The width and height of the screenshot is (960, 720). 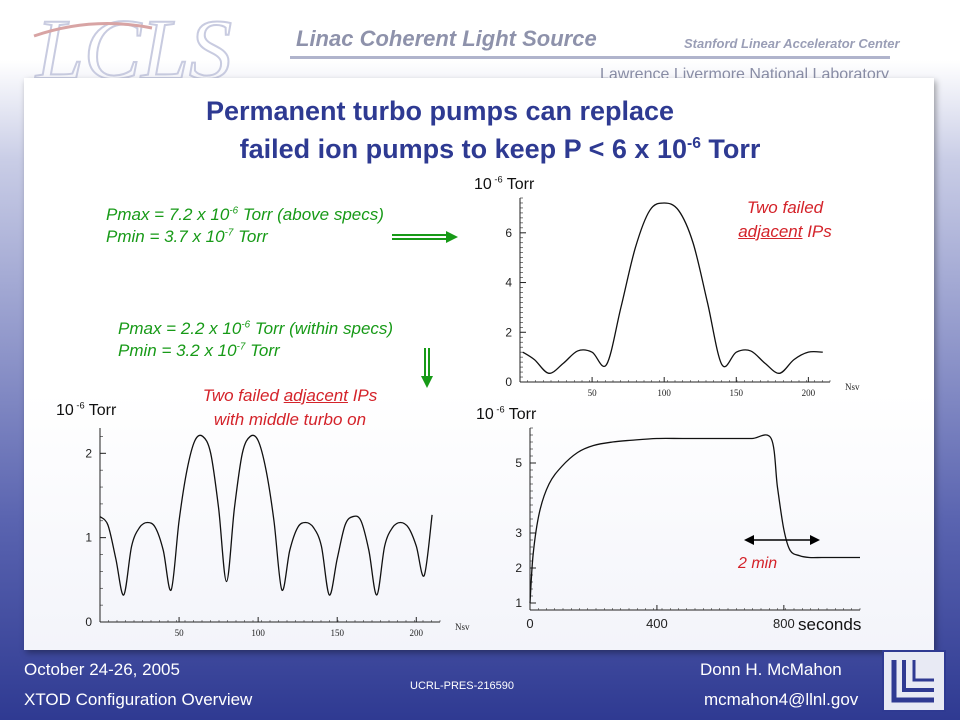 I want to click on x-tick-label: 400, so click(x=657, y=623).